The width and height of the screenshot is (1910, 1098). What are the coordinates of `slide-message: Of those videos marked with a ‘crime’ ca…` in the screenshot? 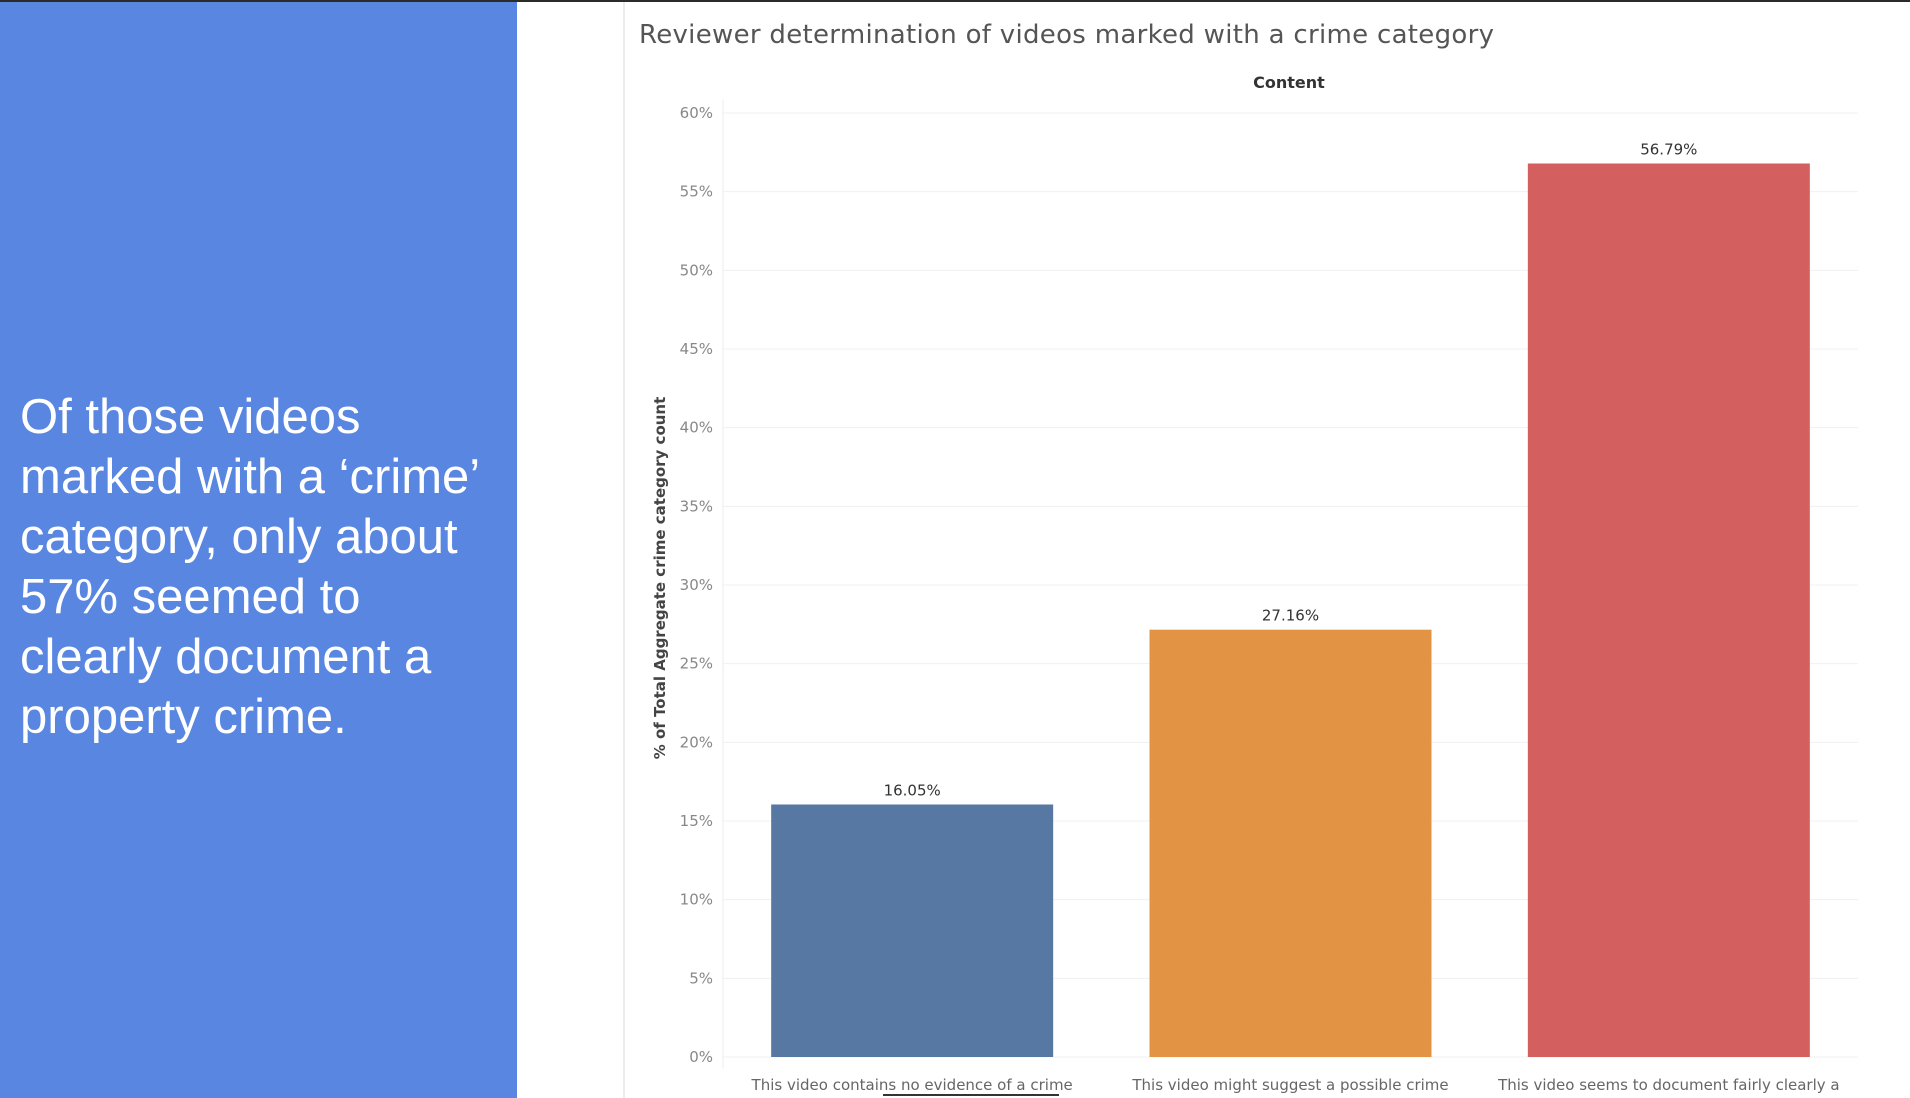 It's located at (249, 567).